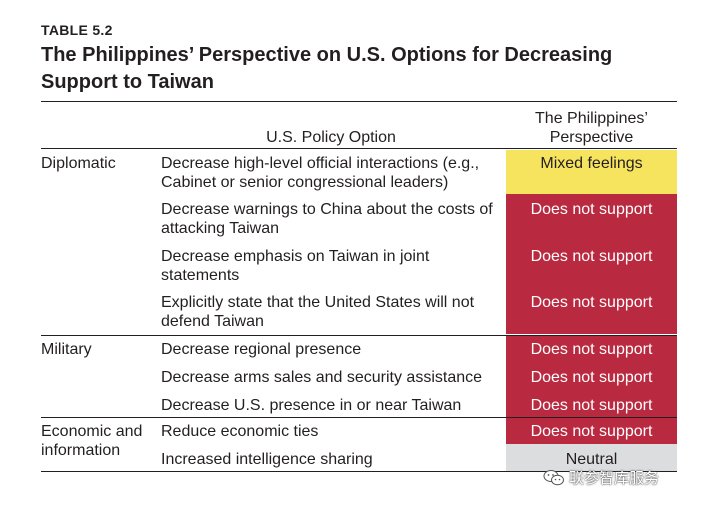 Image resolution: width=704 pixels, height=509 pixels. Describe the element at coordinates (267, 459) in the screenshot. I see `option-row: Increased intelligence sharing` at that location.